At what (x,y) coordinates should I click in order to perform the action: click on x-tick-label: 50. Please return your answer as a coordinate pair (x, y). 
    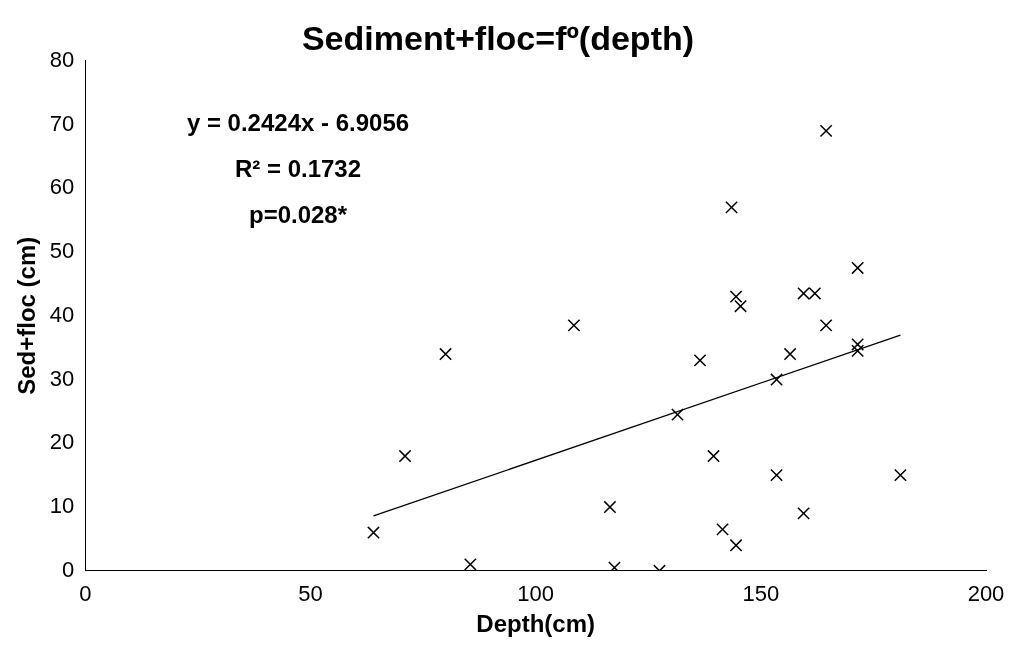
    Looking at the image, I should click on (310, 594).